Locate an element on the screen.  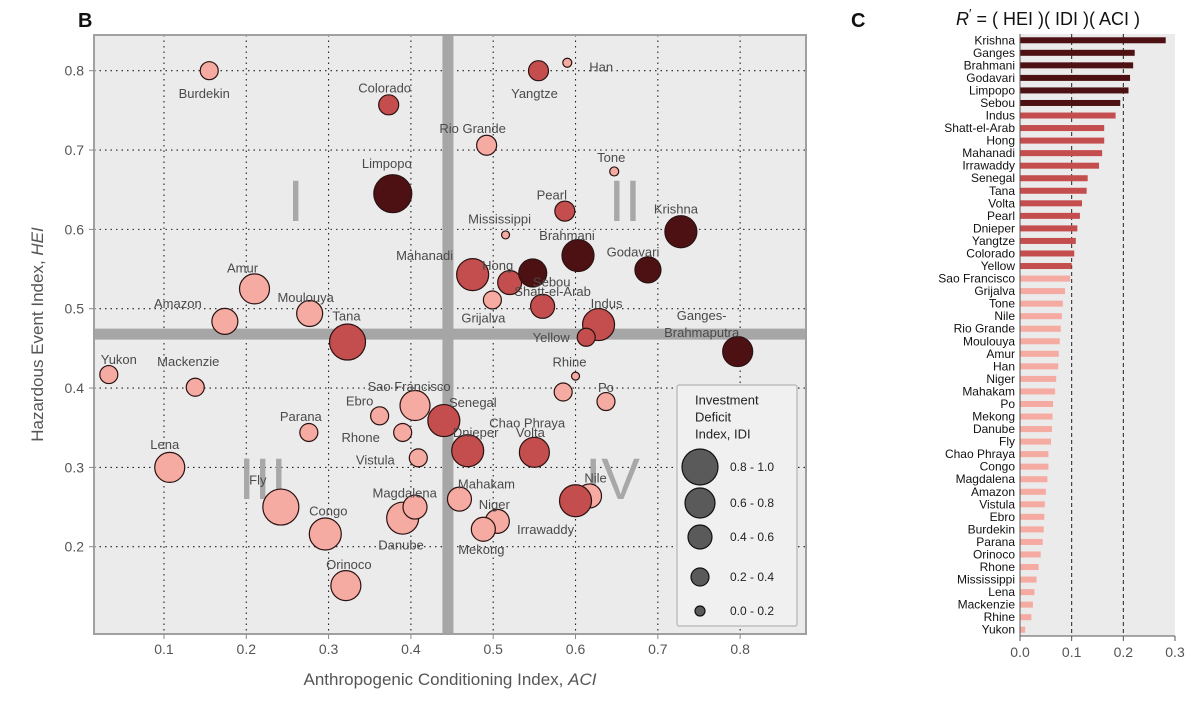
bubble-label: Lena is located at coordinates (165, 444).